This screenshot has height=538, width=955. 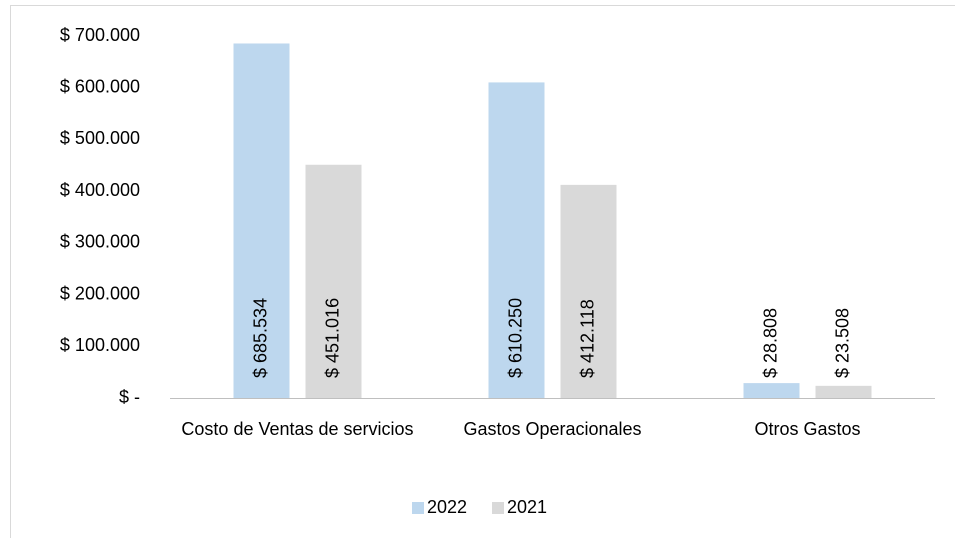 I want to click on legend-label: 2022, so click(x=447, y=507).